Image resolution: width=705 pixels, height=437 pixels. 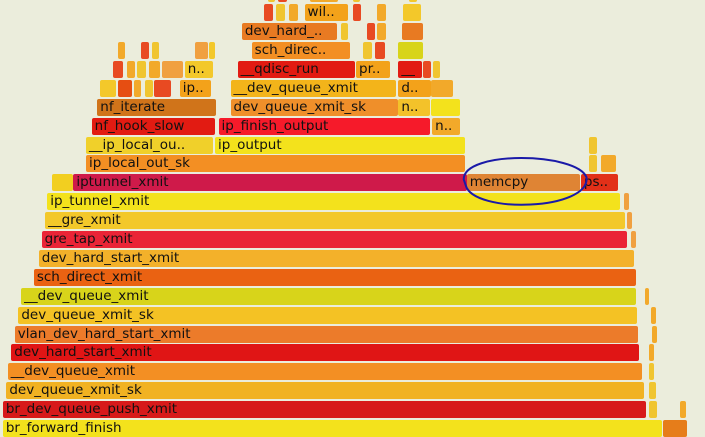 What do you see at coordinates (324, 126) in the screenshot?
I see `flame-frame: ip_finish_output` at bounding box center [324, 126].